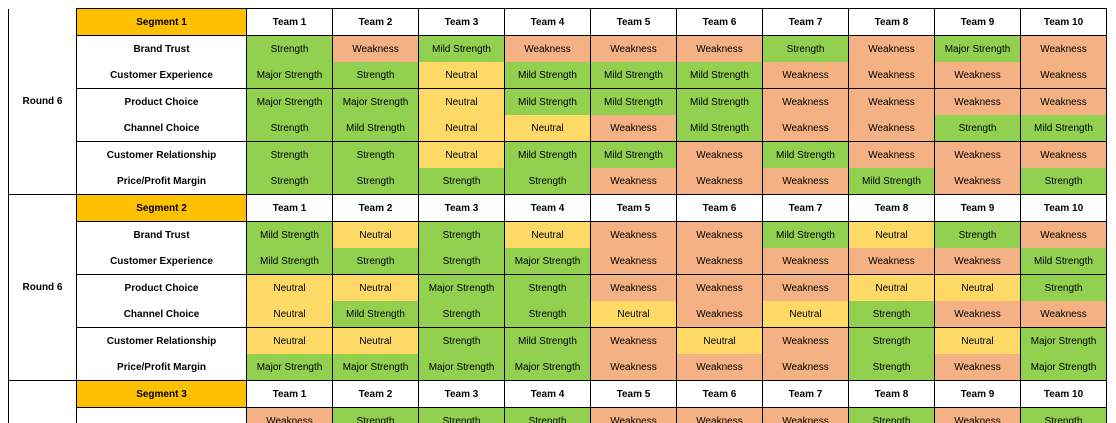 The height and width of the screenshot is (423, 1116). What do you see at coordinates (161, 367) in the screenshot?
I see `row-label-price-profit-margin: Price/Profit Margin` at bounding box center [161, 367].